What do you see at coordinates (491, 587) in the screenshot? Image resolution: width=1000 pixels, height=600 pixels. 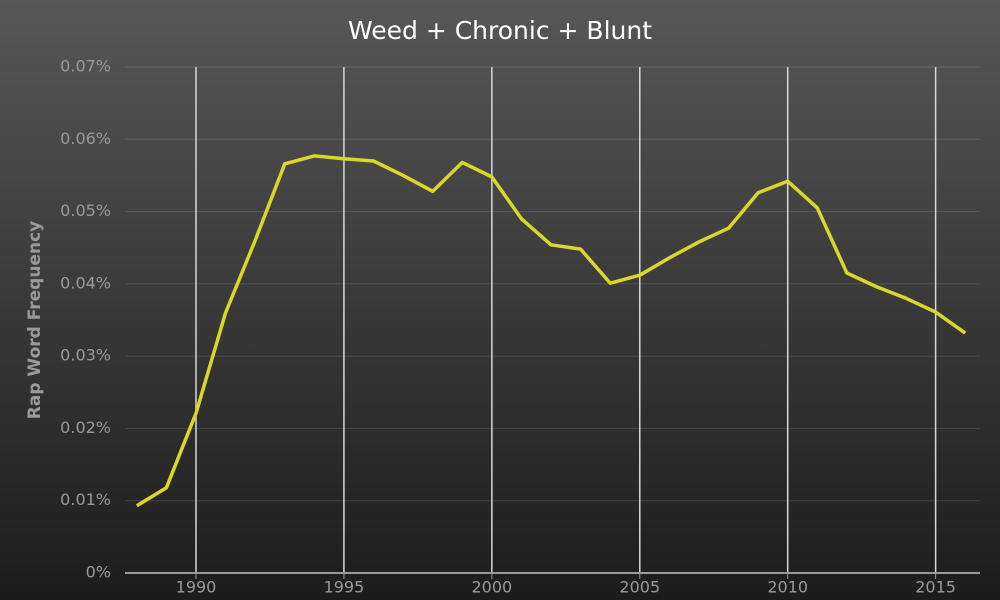 I see `x-tick-label: 2000` at bounding box center [491, 587].